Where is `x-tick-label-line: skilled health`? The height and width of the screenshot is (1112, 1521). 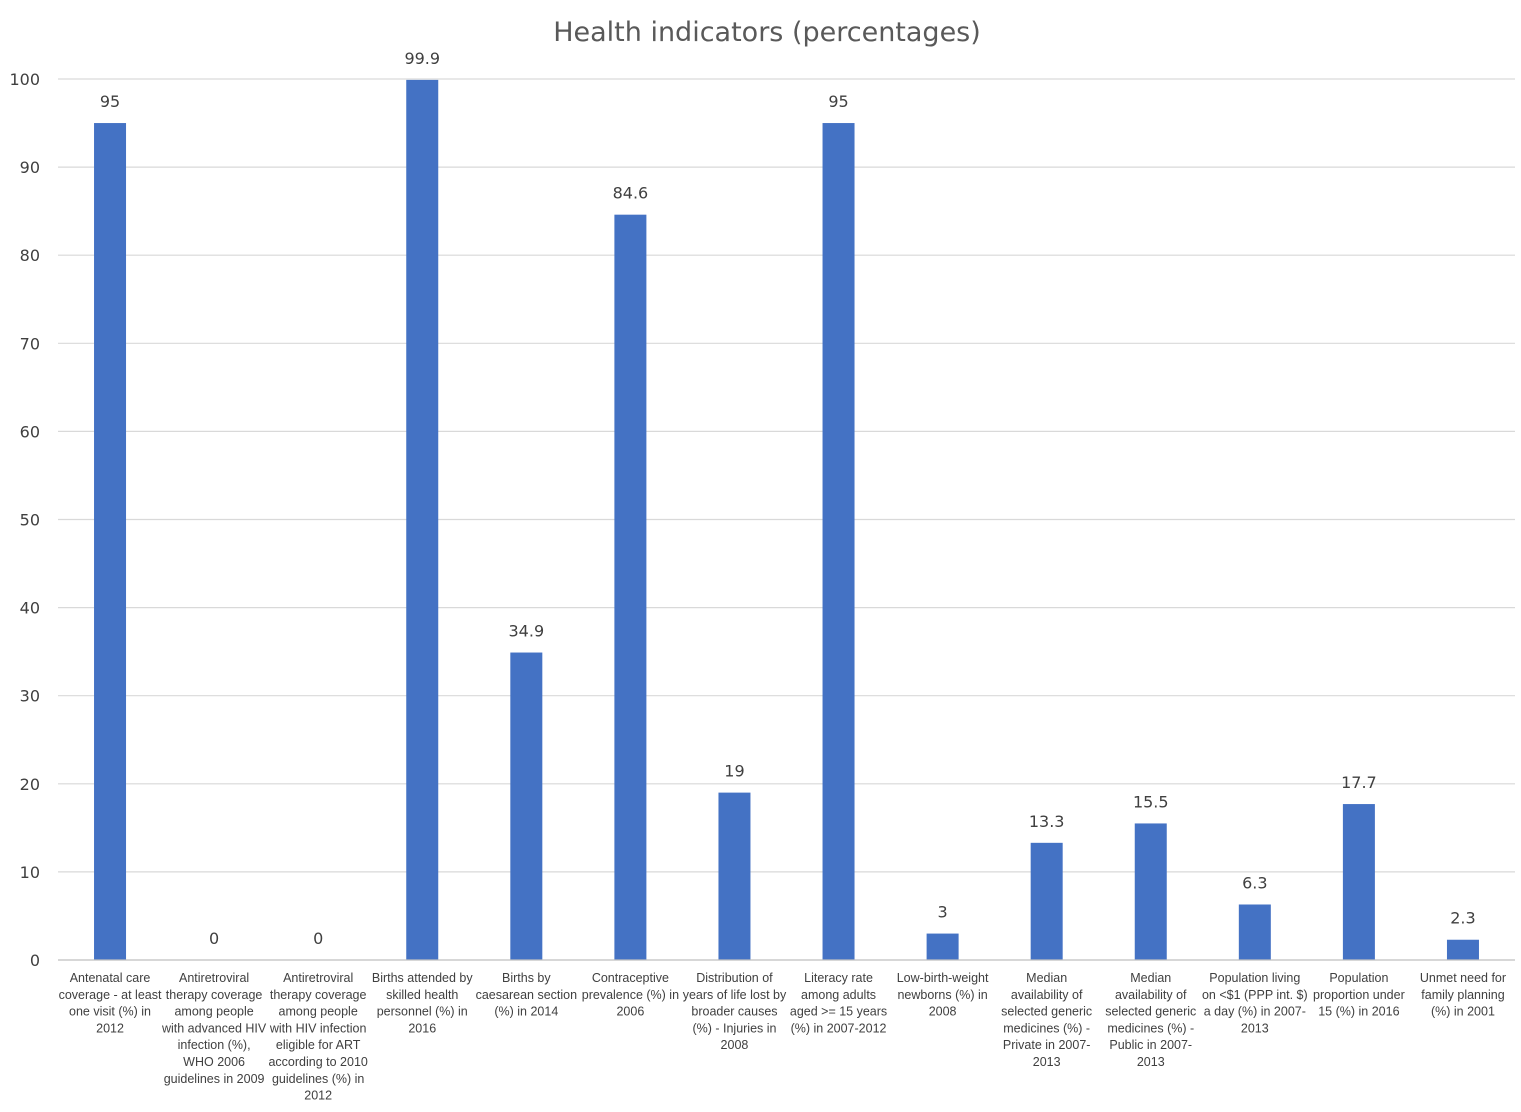 x-tick-label-line: skilled health is located at coordinates (422, 995).